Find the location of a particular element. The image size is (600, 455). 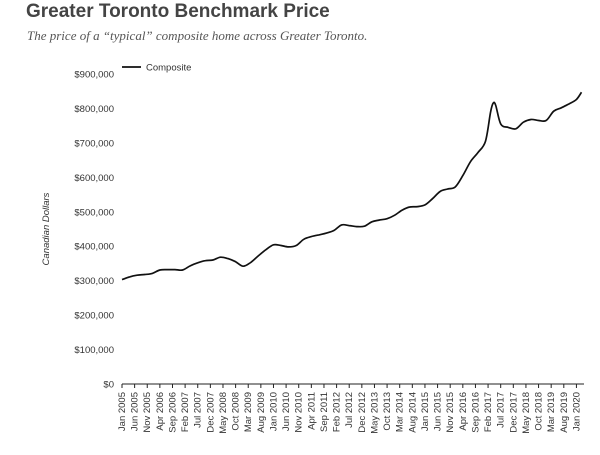

x-tick-label: Aug 2009 is located at coordinates (261, 412).